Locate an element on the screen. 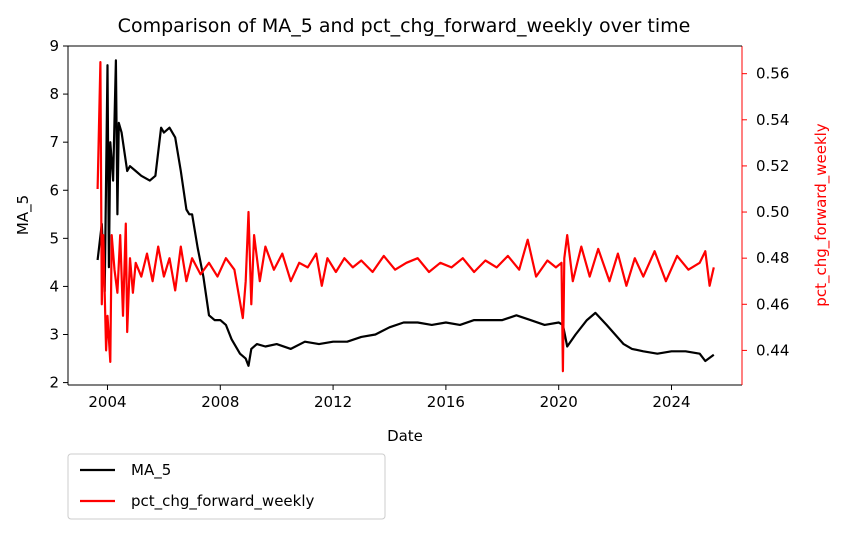 The image size is (842, 534). y-right-tick-label: 0.48 is located at coordinates (772, 258).